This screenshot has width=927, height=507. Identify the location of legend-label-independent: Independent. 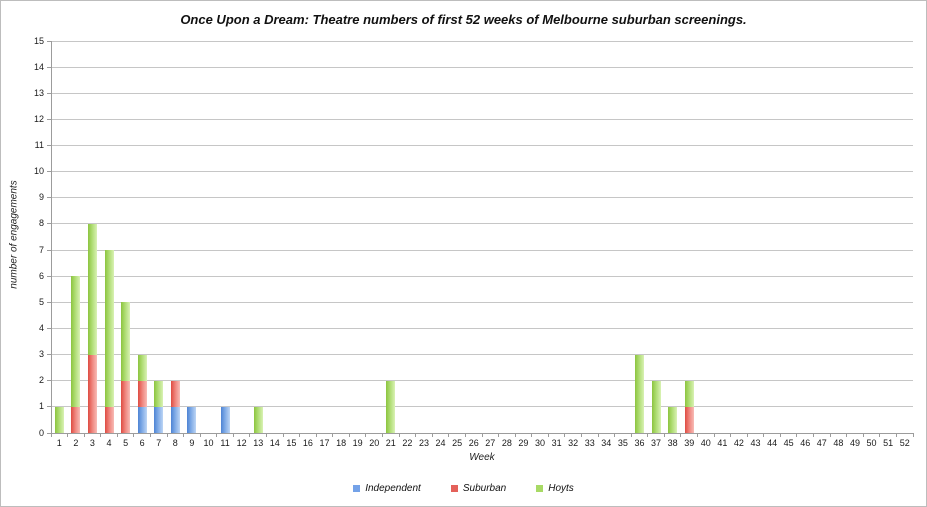
(393, 488).